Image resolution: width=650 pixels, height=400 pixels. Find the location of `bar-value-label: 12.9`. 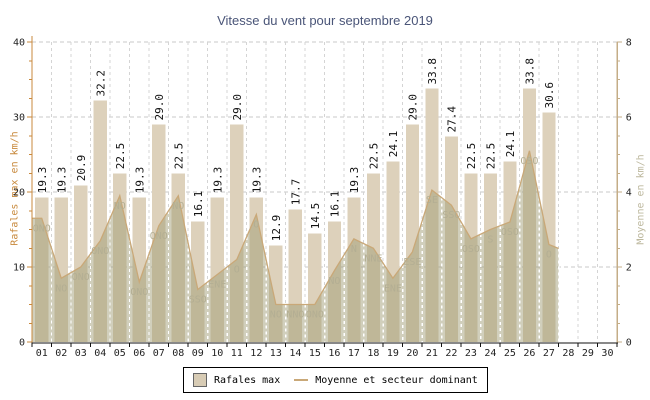

bar-value-label: 12.9 is located at coordinates (276, 228).